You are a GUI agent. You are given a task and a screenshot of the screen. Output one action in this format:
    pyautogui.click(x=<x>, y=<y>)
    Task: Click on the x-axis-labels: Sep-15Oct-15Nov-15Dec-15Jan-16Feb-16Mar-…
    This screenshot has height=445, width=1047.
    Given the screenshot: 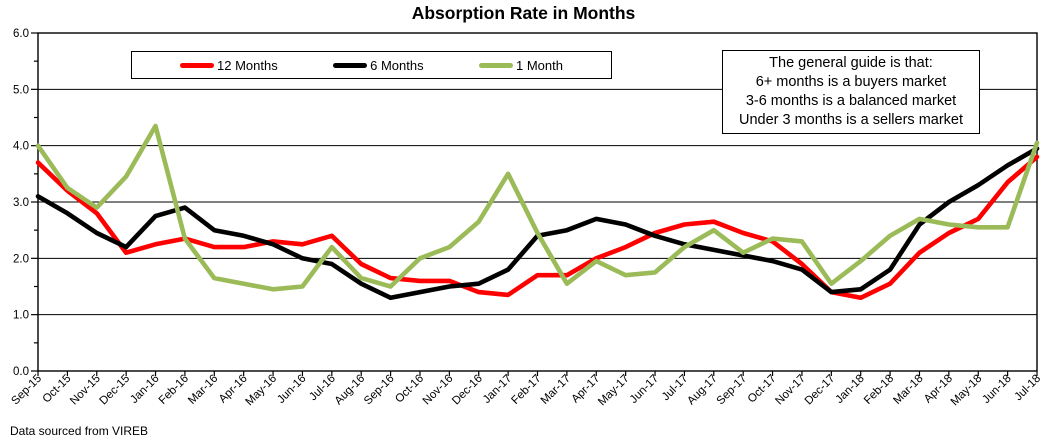 What is the action you would take?
    pyautogui.click(x=526, y=391)
    